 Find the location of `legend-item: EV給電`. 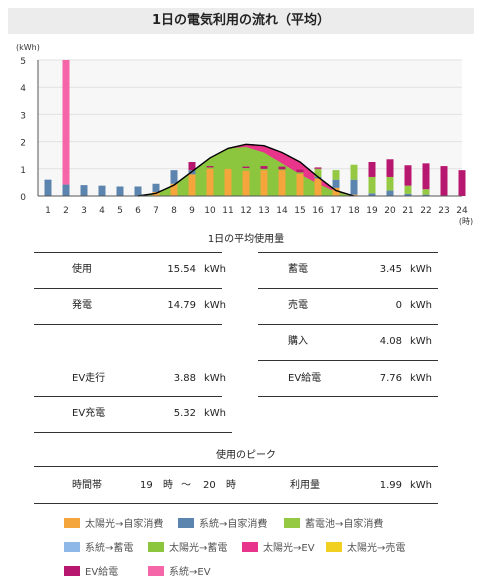

legend-item: EV給電 is located at coordinates (91, 572).